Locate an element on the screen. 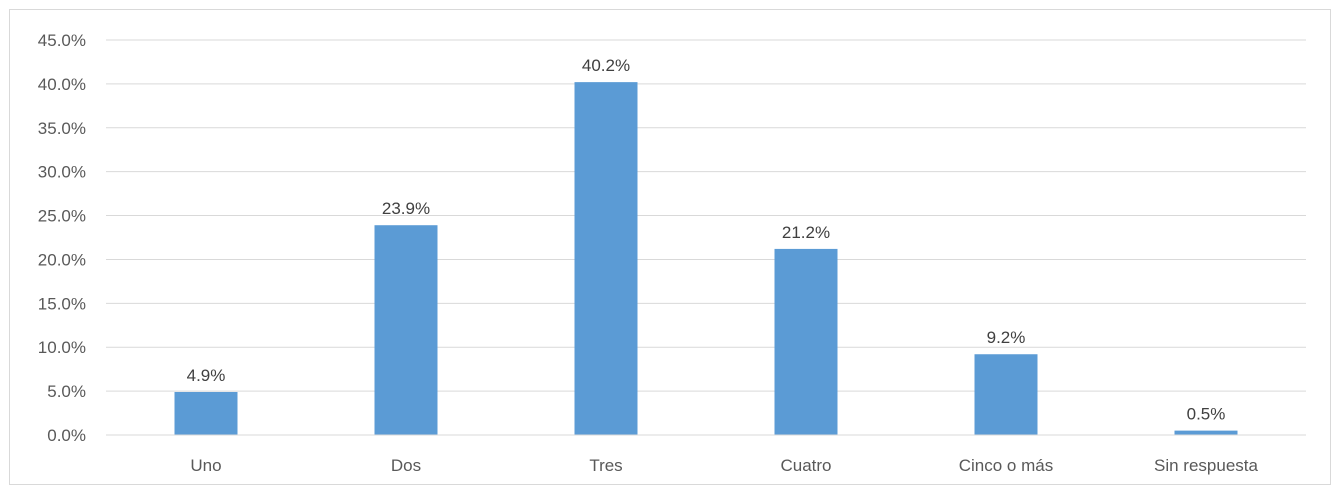  data-label: 0.5% is located at coordinates (1206, 414).